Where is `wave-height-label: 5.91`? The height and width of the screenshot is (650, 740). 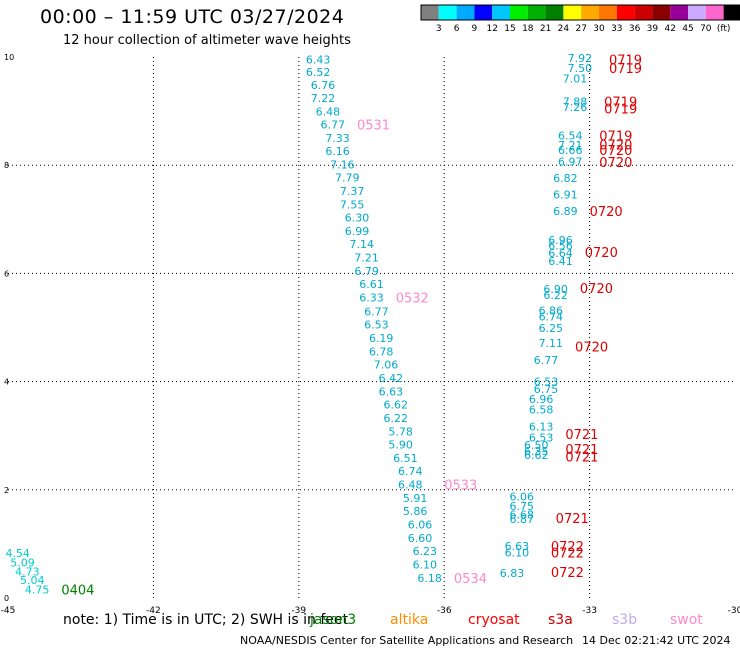 wave-height-label: 5.91 is located at coordinates (415, 498).